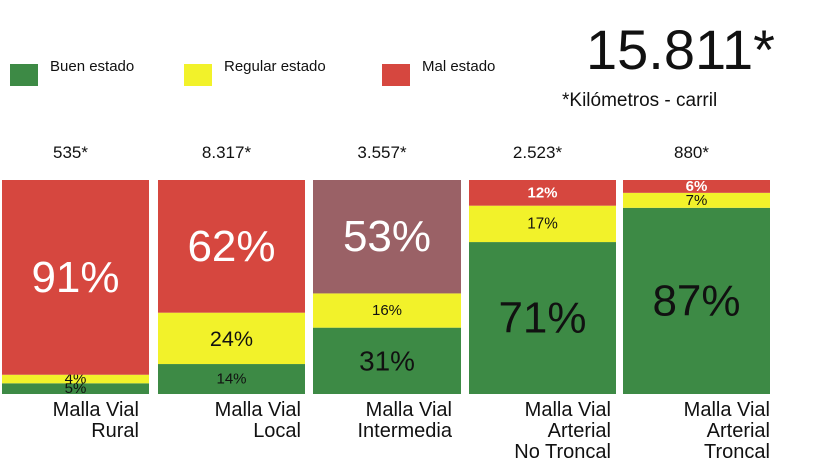  Describe the element at coordinates (640, 100) in the screenshot. I see `unit-note: *Kilómetros - carril` at that location.